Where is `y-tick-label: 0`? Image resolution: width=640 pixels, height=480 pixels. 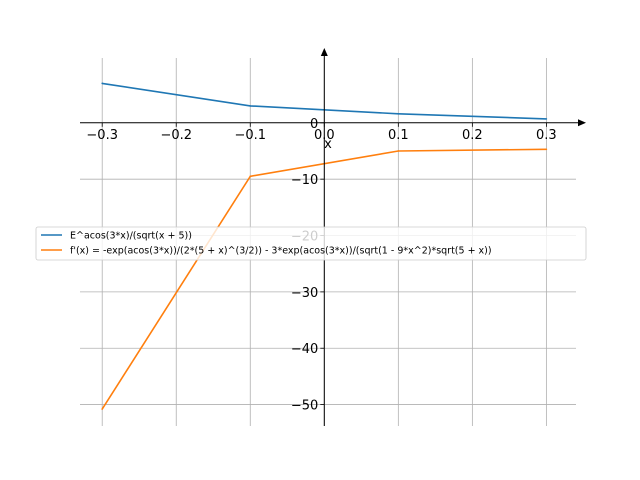
y-tick-label: 0 is located at coordinates (314, 124).